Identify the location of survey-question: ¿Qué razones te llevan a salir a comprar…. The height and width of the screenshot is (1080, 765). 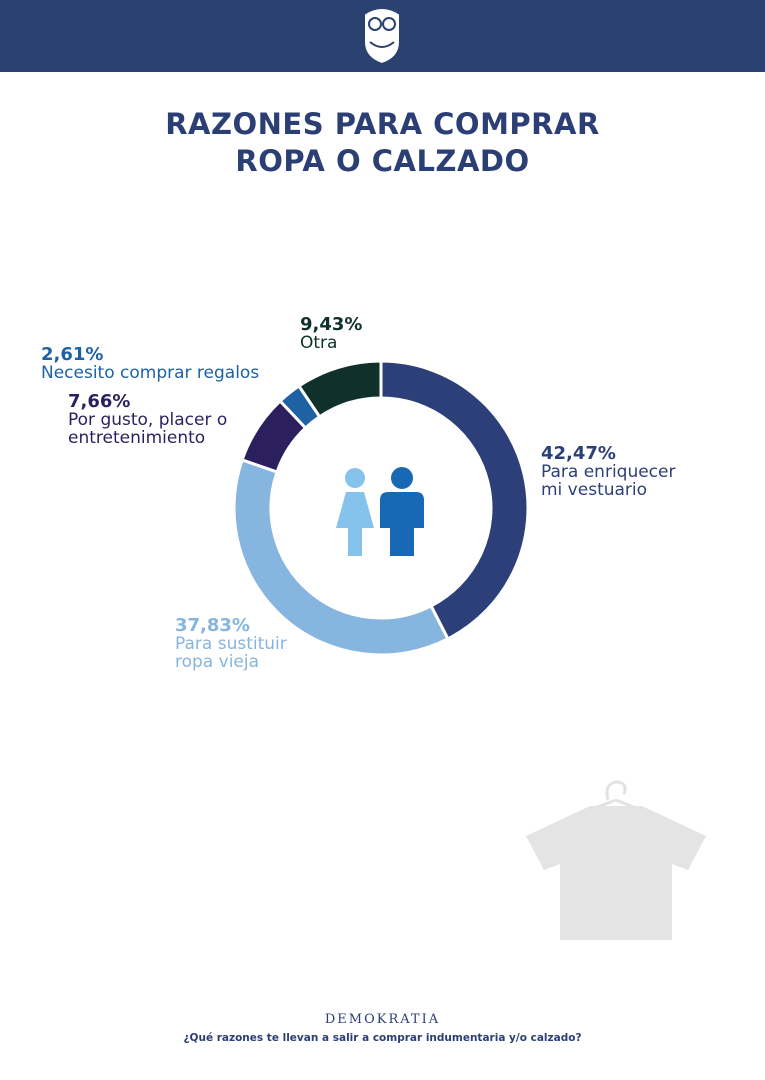
(382, 1038).